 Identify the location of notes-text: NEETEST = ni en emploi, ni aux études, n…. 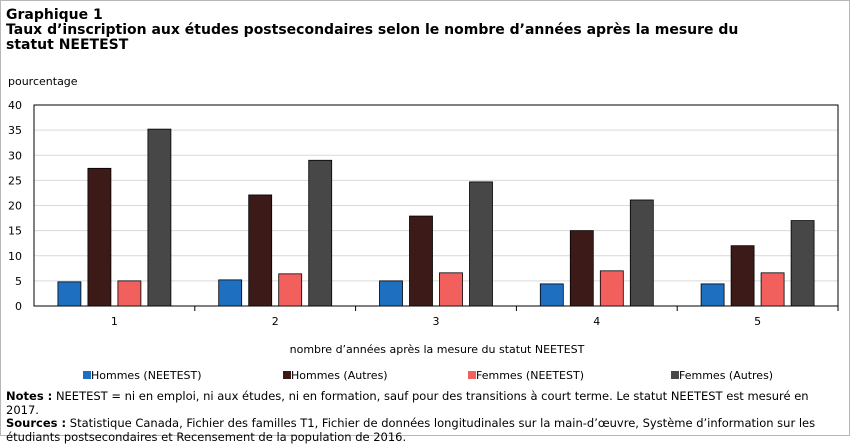
(407, 403).